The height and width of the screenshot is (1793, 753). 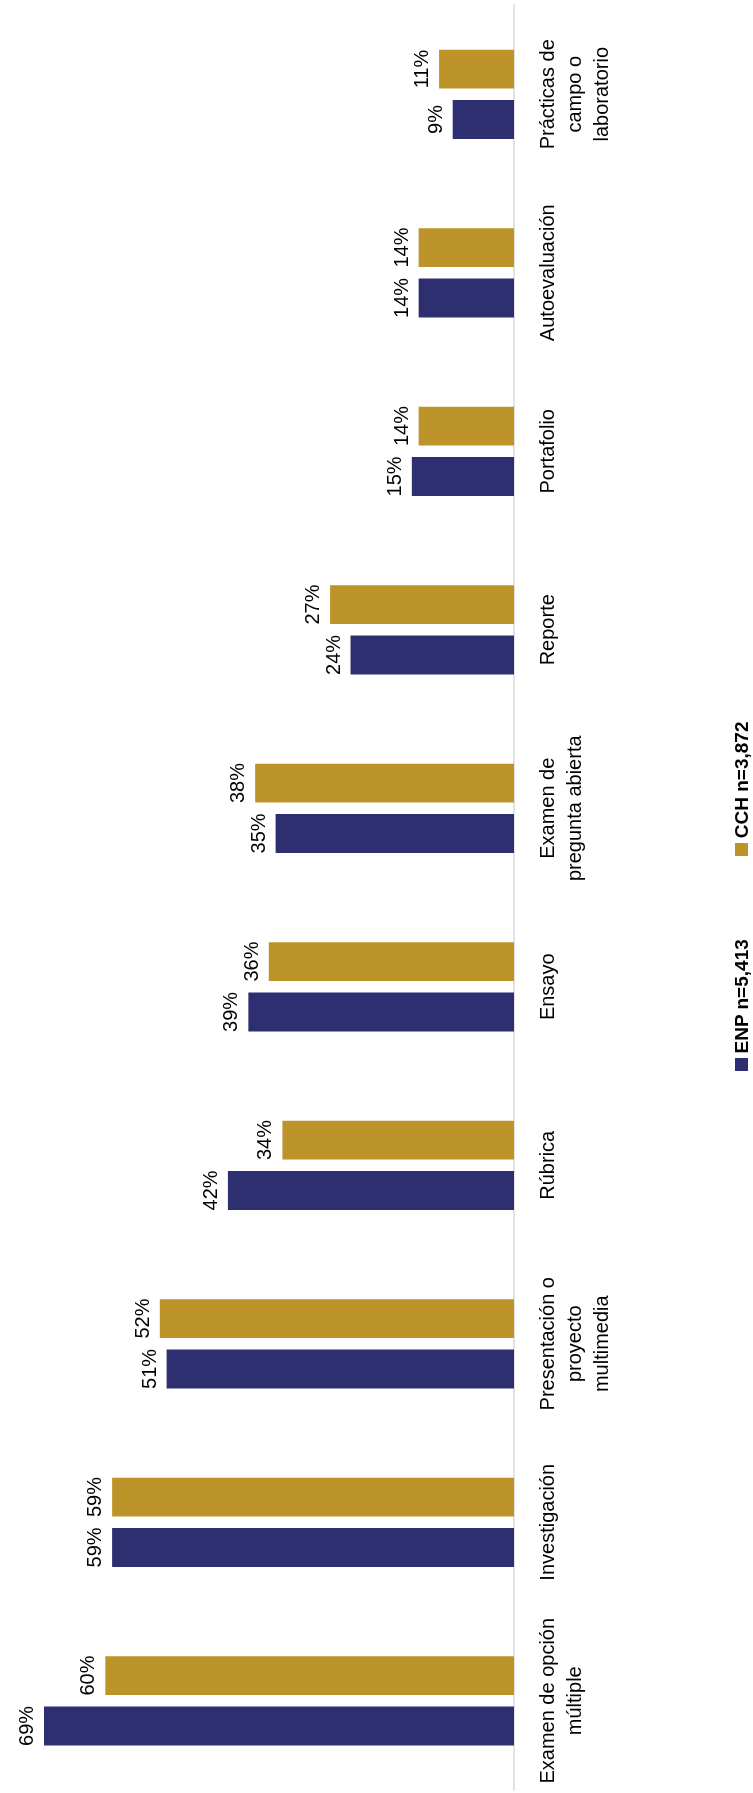 What do you see at coordinates (87, 1675) in the screenshot?
I see `data-label: 60%` at bounding box center [87, 1675].